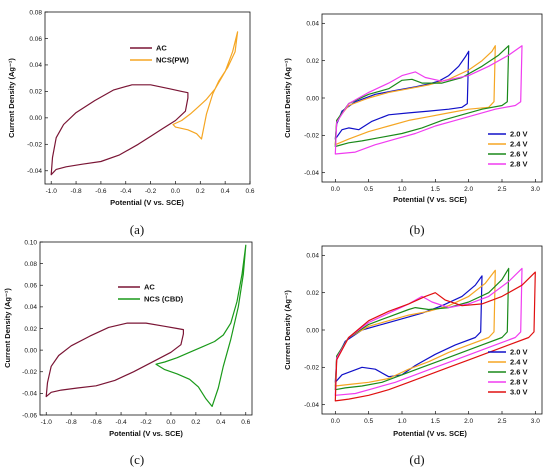  What do you see at coordinates (30, 264) in the screenshot?
I see `y-tick-label: 0.08` at bounding box center [30, 264].